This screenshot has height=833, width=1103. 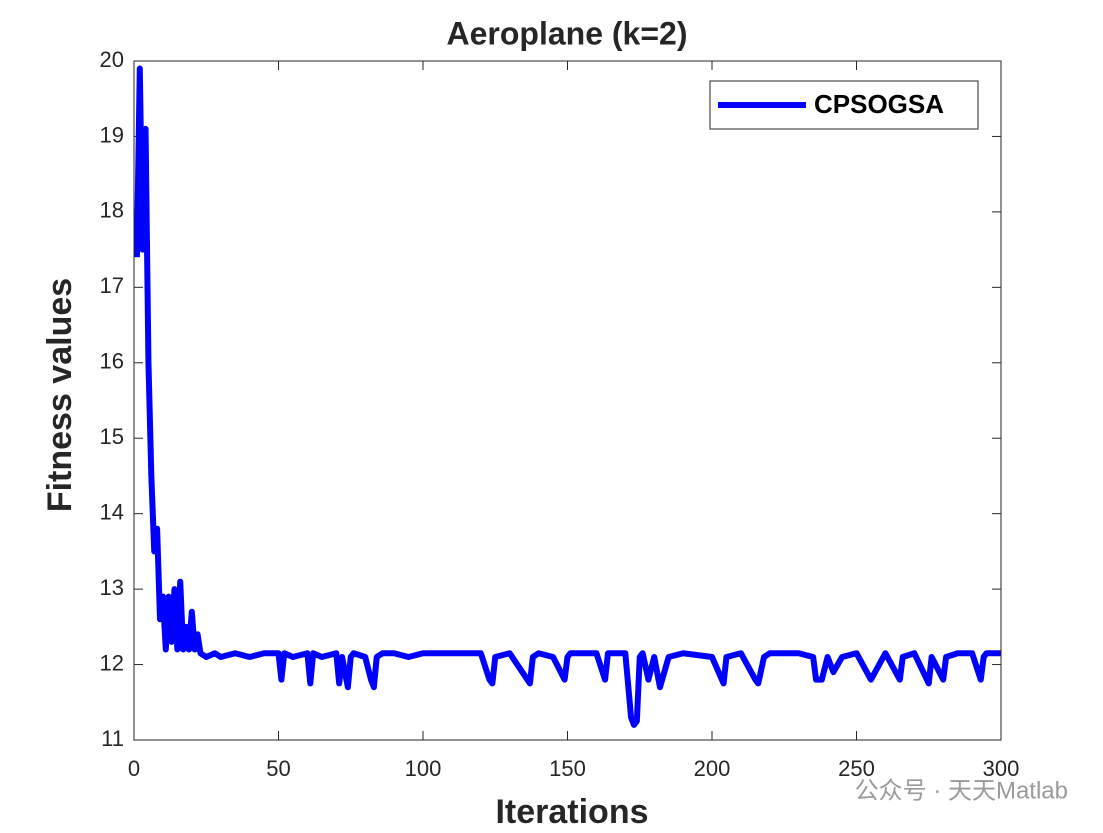 I want to click on y-tick-label: 18, so click(x=112, y=210).